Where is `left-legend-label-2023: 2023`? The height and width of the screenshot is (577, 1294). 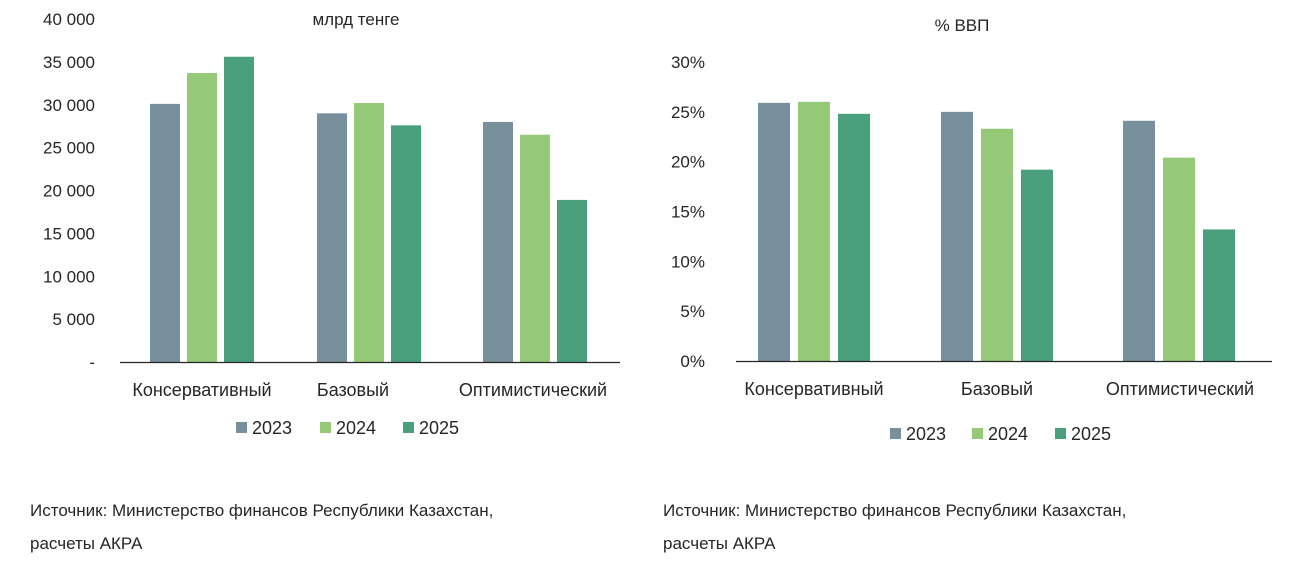 left-legend-label-2023: 2023 is located at coordinates (272, 428).